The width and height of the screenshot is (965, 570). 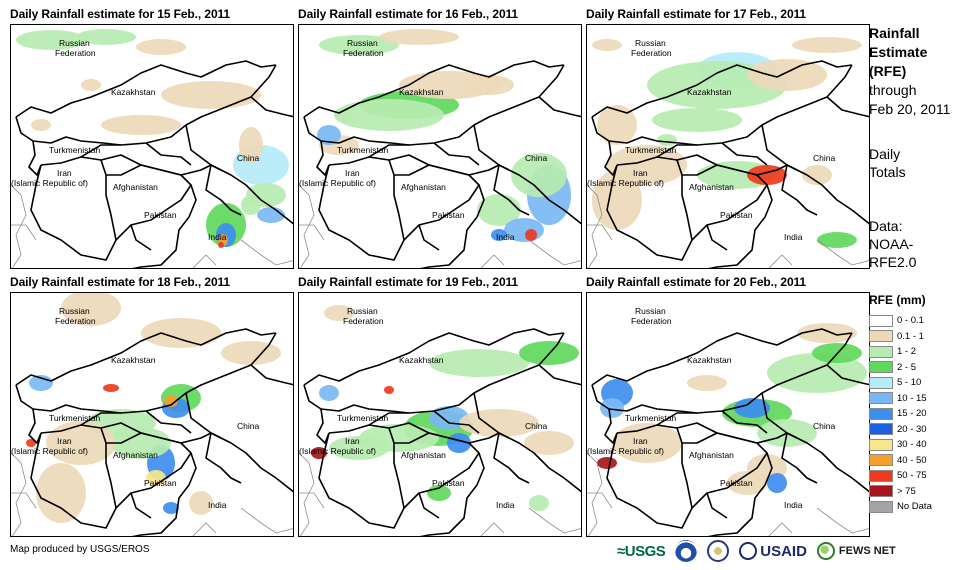 What do you see at coordinates (907, 367) in the screenshot?
I see `legend-label: 2 - 5` at bounding box center [907, 367].